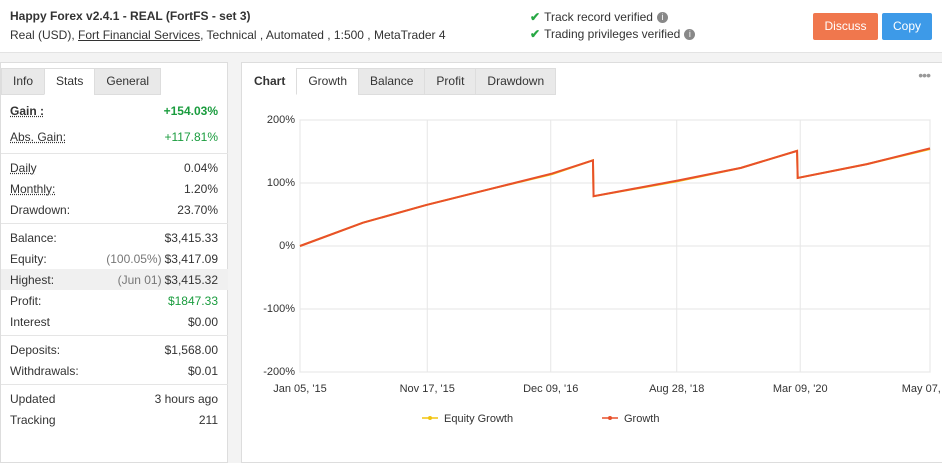 The width and height of the screenshot is (942, 463). I want to click on stats-row: Gain : +154.03%, so click(114, 111).